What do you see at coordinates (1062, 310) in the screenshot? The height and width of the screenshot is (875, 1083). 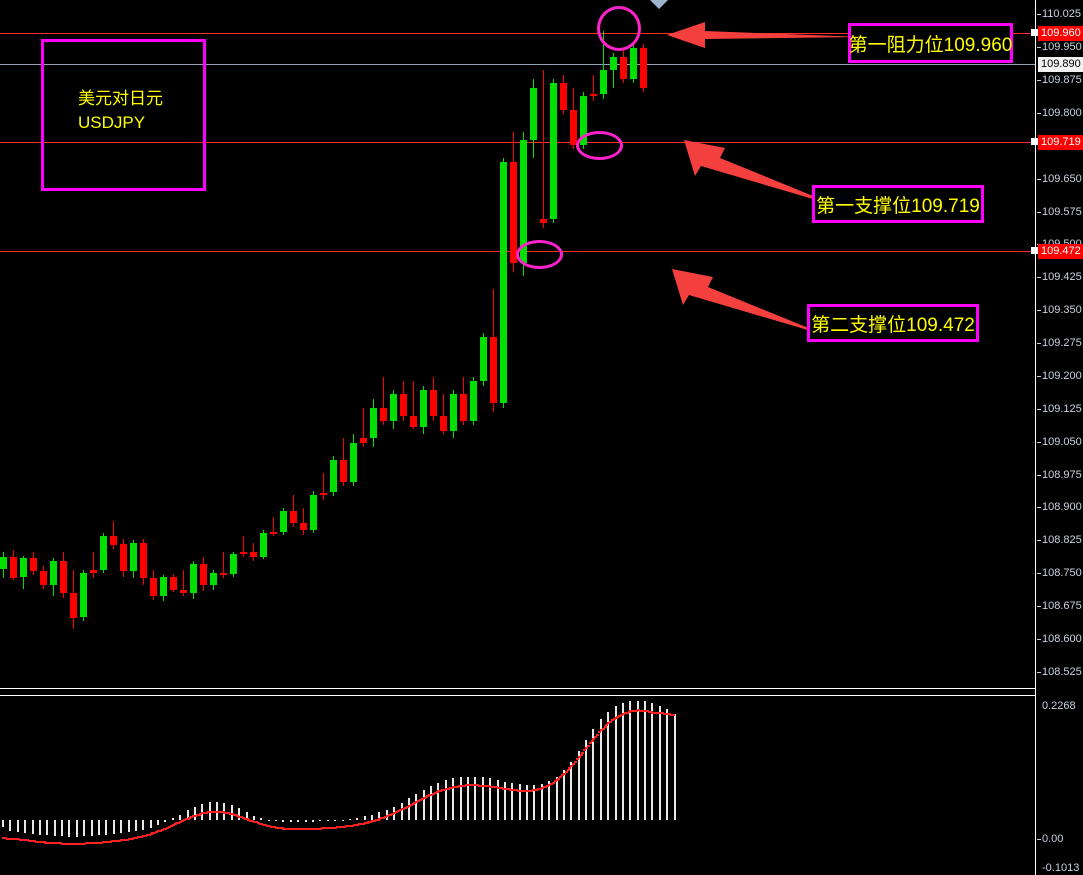 I see `price-tick-label: 109.350` at bounding box center [1062, 310].